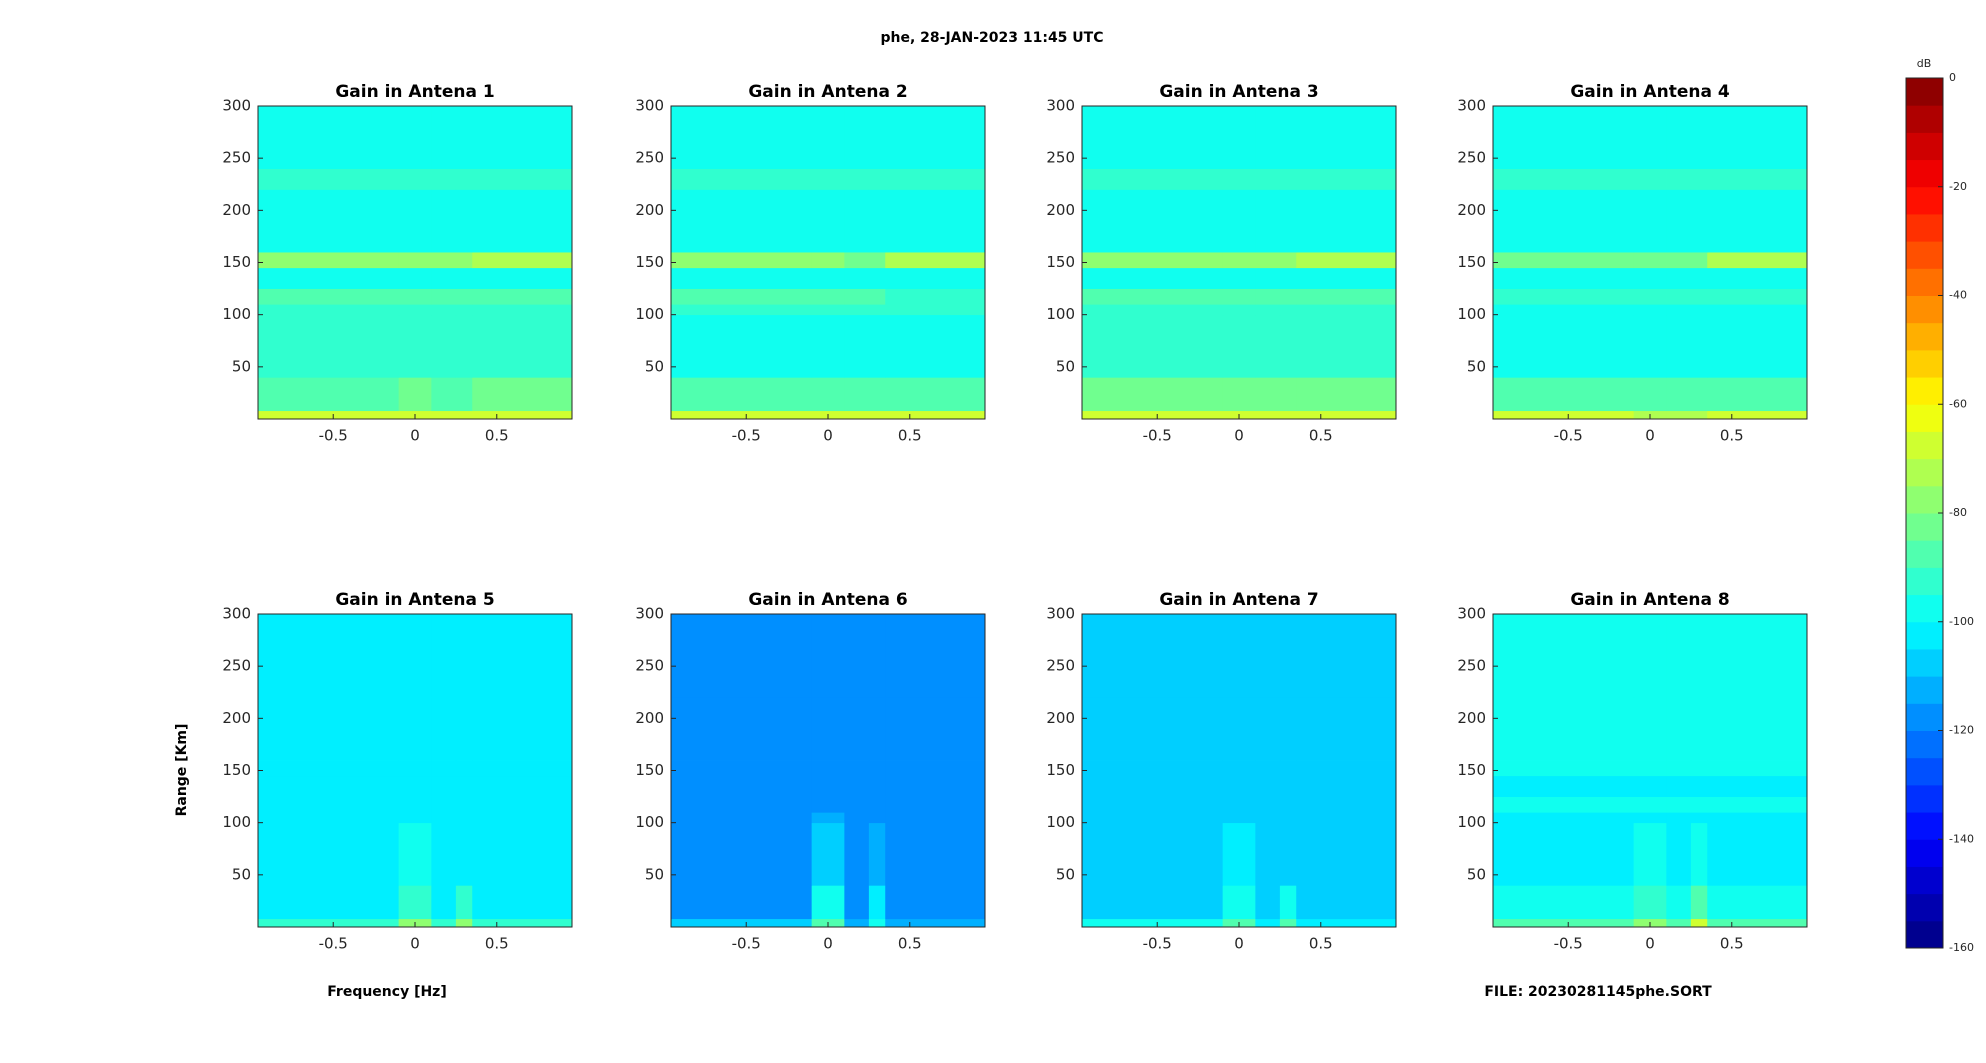 The image size is (1986, 1063). What do you see at coordinates (236, 210) in the screenshot?
I see `y-tick-label: 200` at bounding box center [236, 210].